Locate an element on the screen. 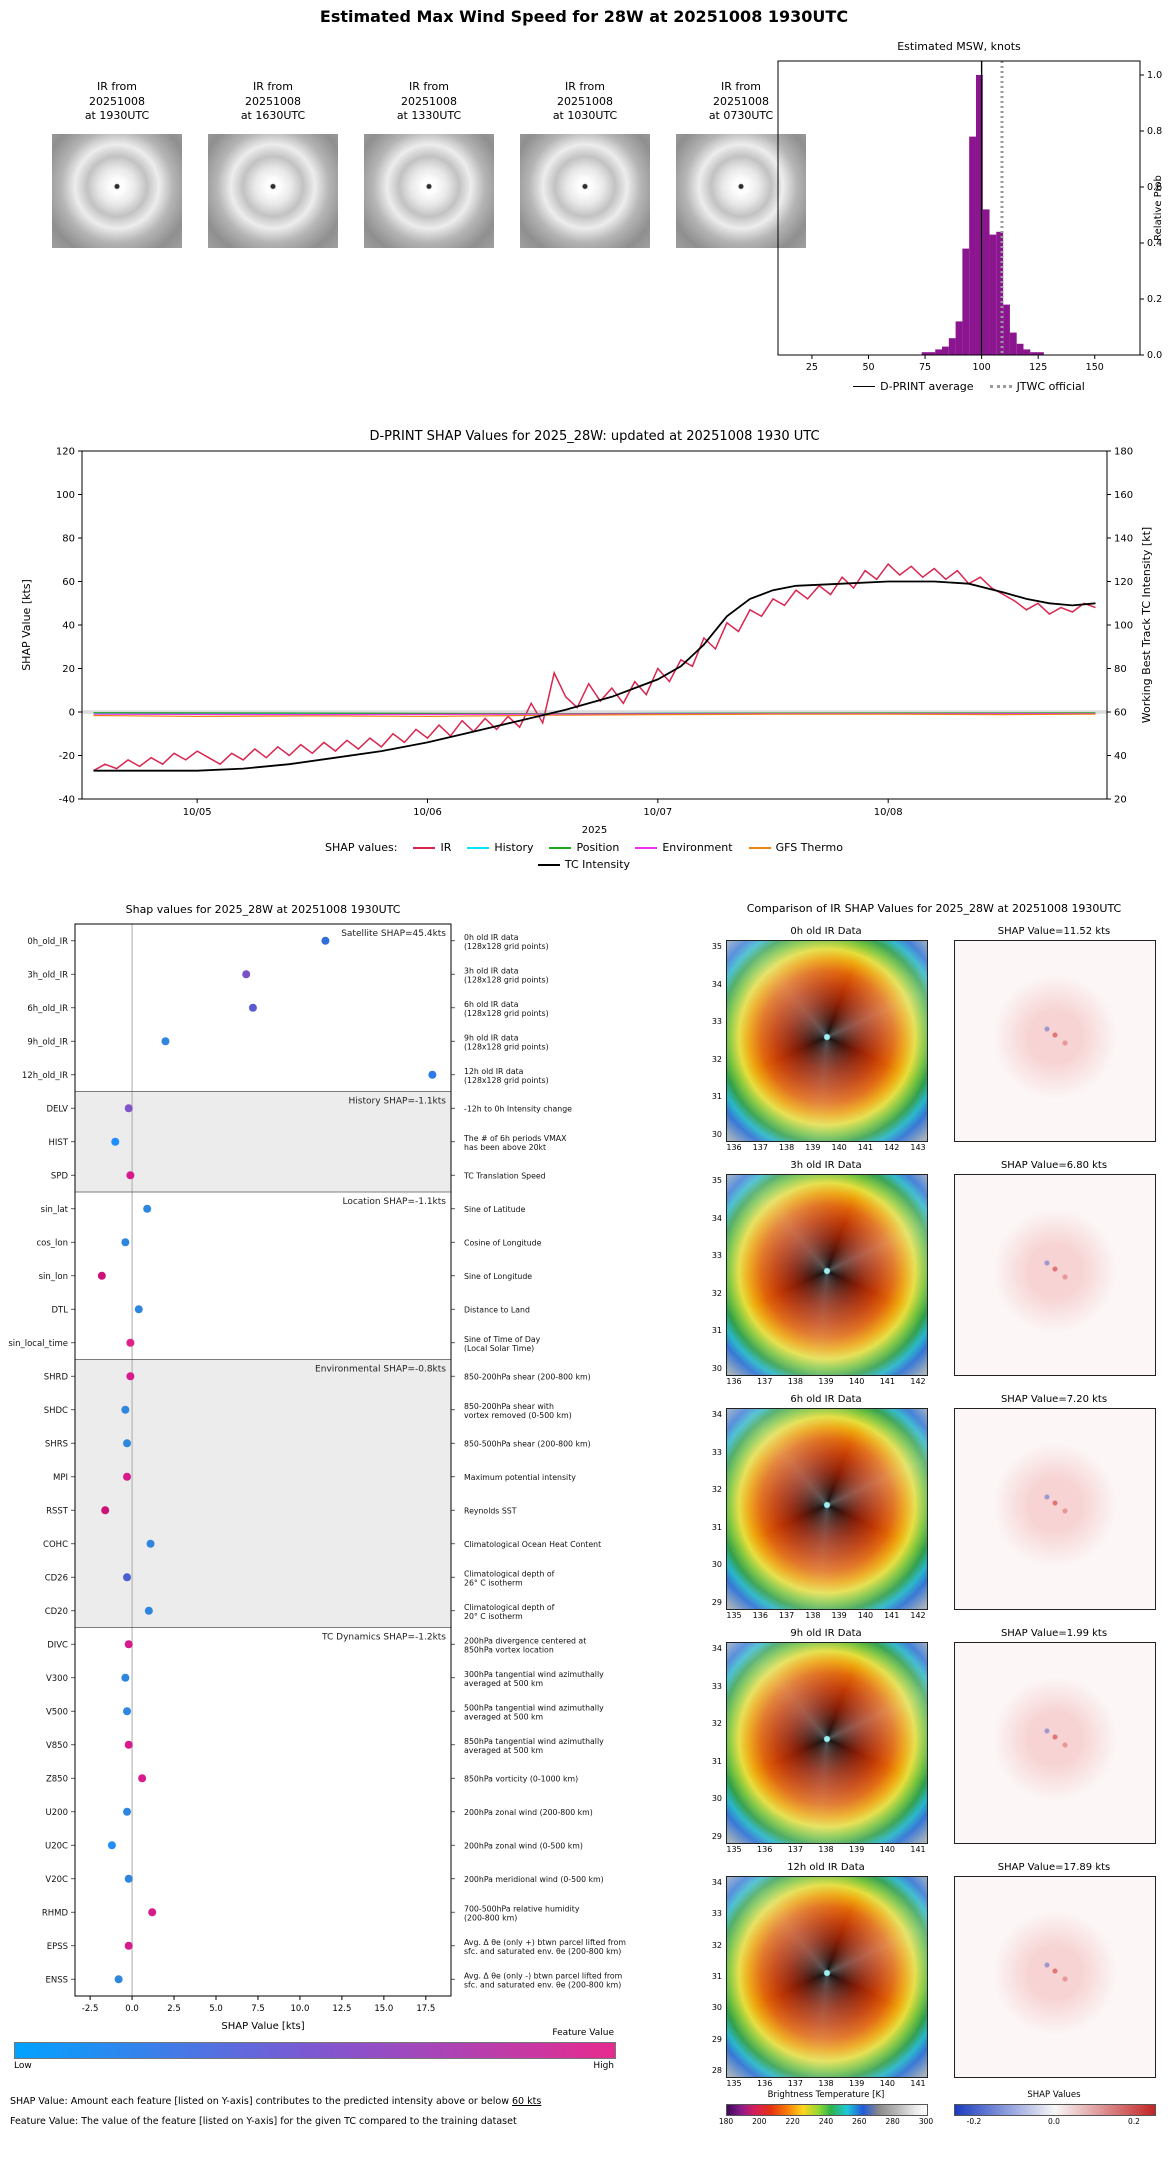 This screenshot has height=2158, width=1168. svg-text: 15.0 is located at coordinates (383, 2009).